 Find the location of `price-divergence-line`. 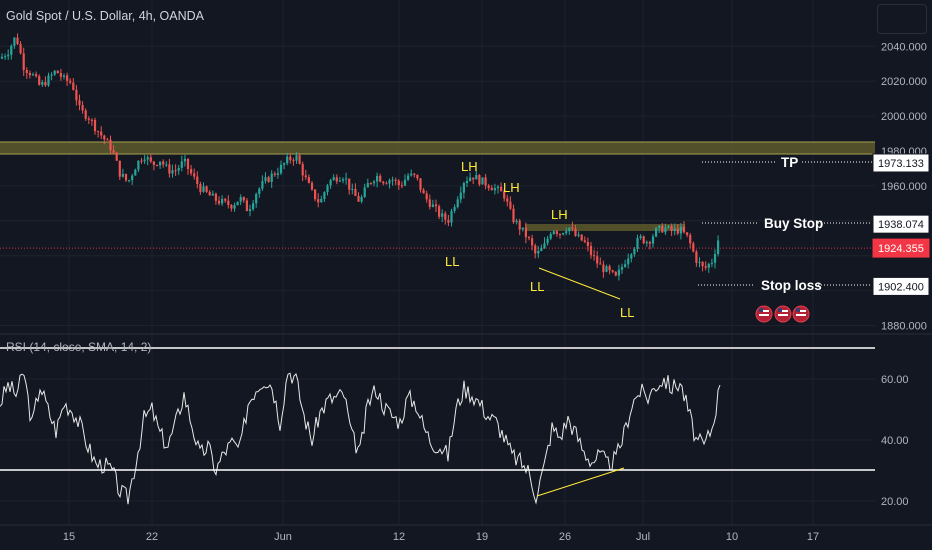

price-divergence-line is located at coordinates (579, 283).